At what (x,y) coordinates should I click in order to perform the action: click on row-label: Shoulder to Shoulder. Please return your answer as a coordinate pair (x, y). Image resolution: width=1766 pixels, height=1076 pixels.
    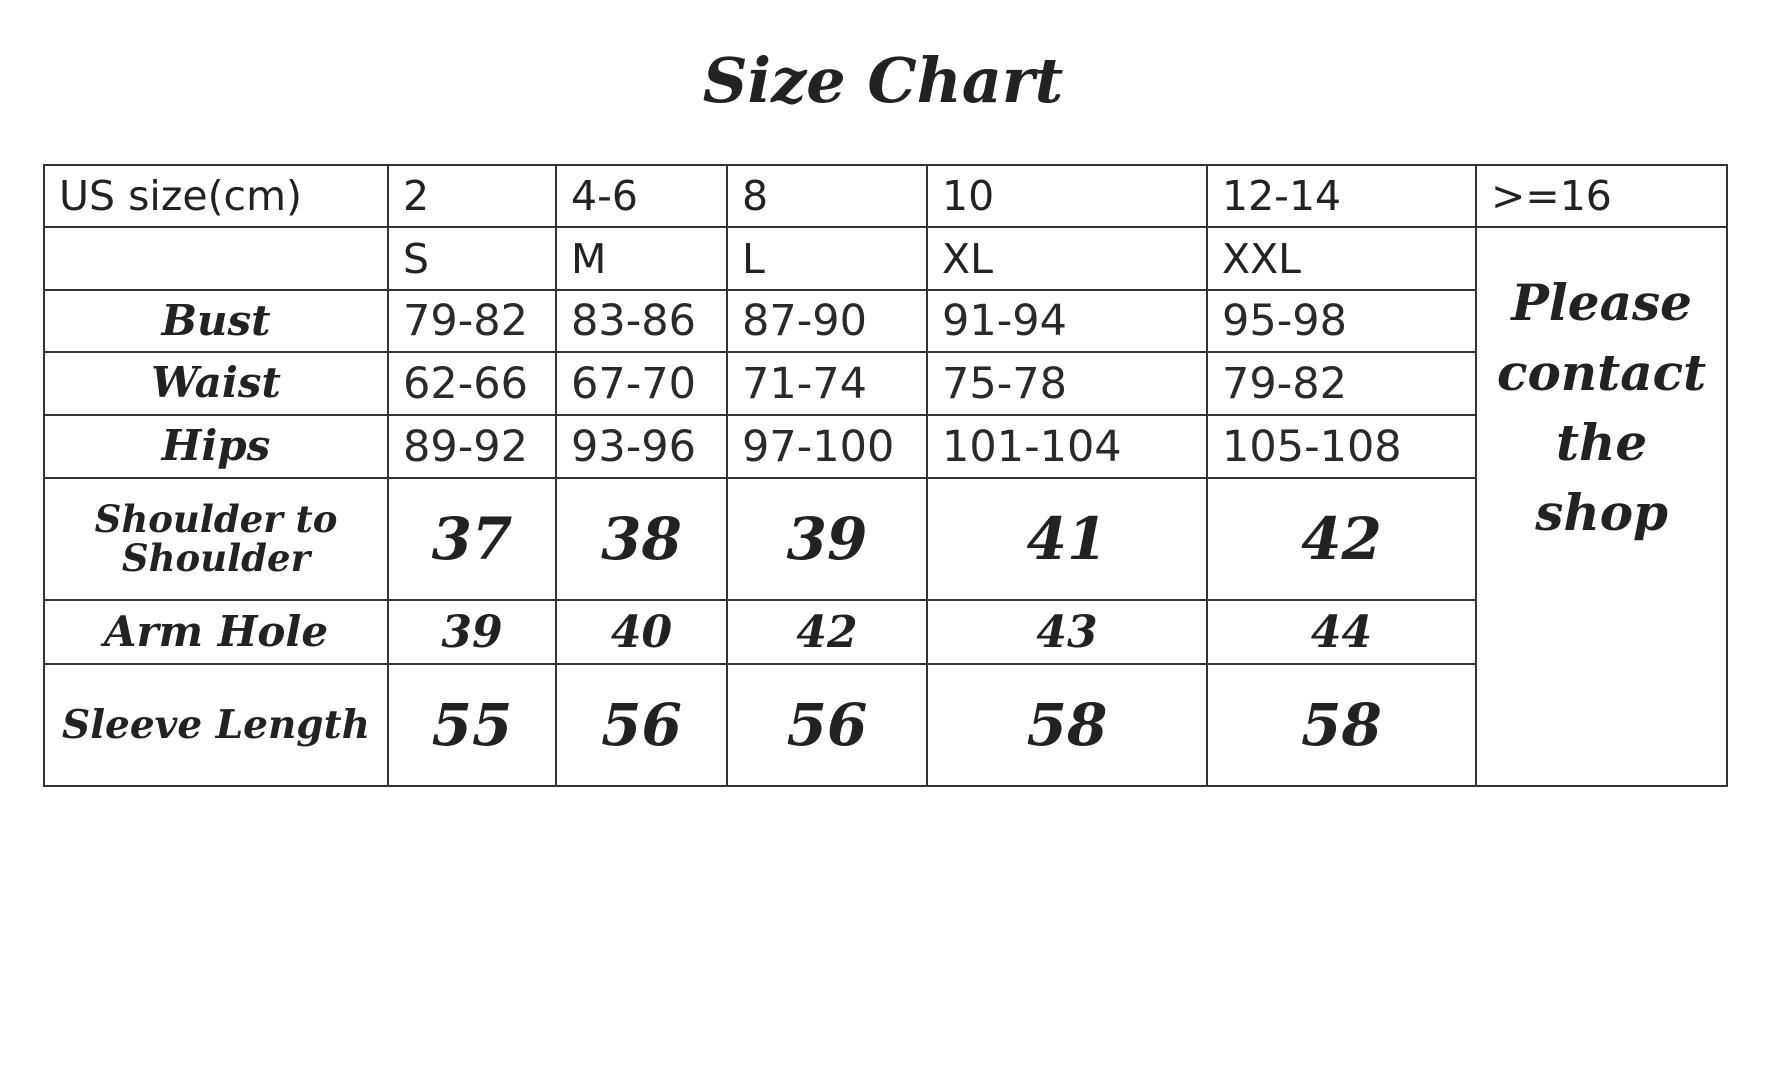
    Looking at the image, I should click on (216, 539).